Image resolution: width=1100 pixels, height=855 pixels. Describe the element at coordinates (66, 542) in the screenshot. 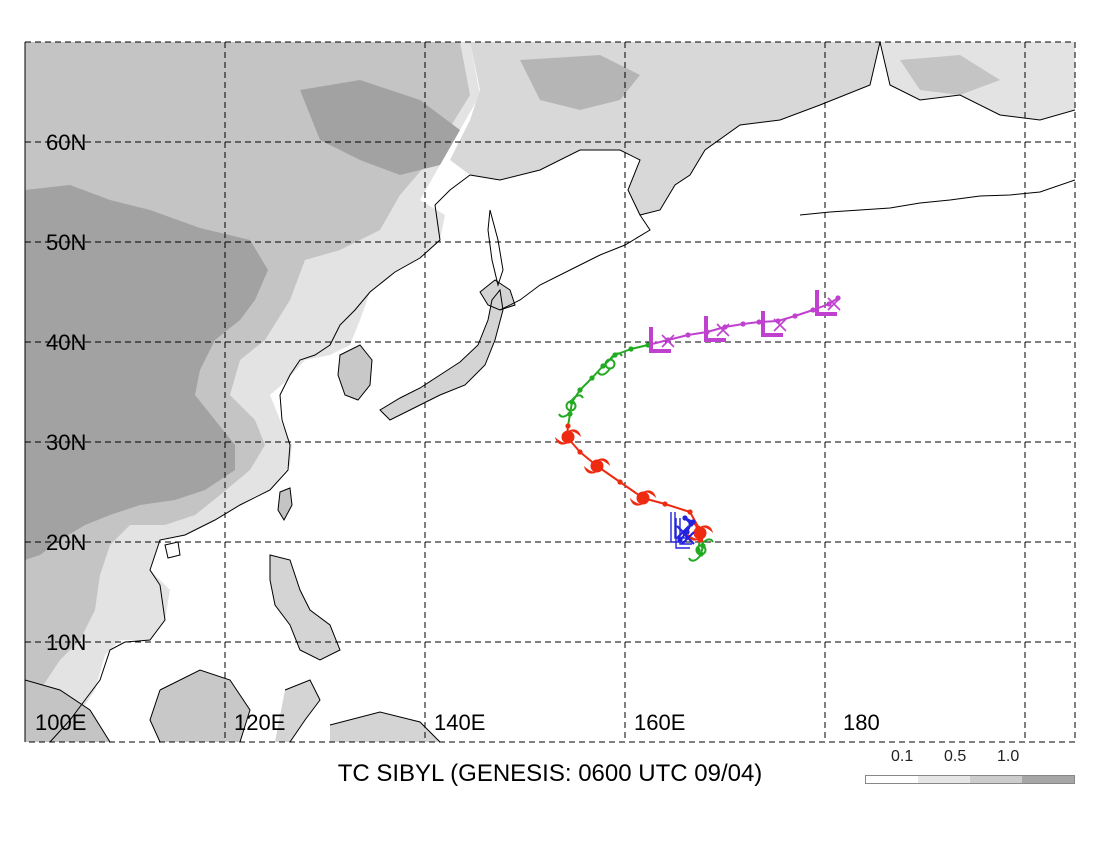

I see `lat-label-20n: 20N` at that location.